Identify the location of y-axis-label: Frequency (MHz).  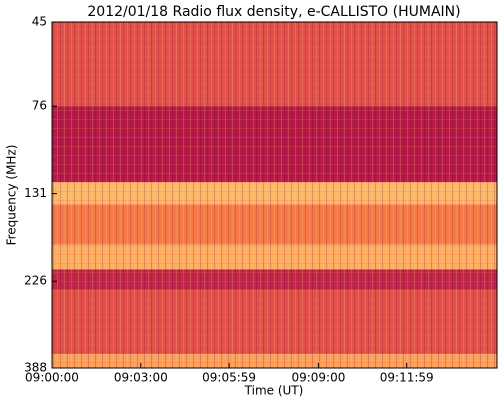
(12, 195).